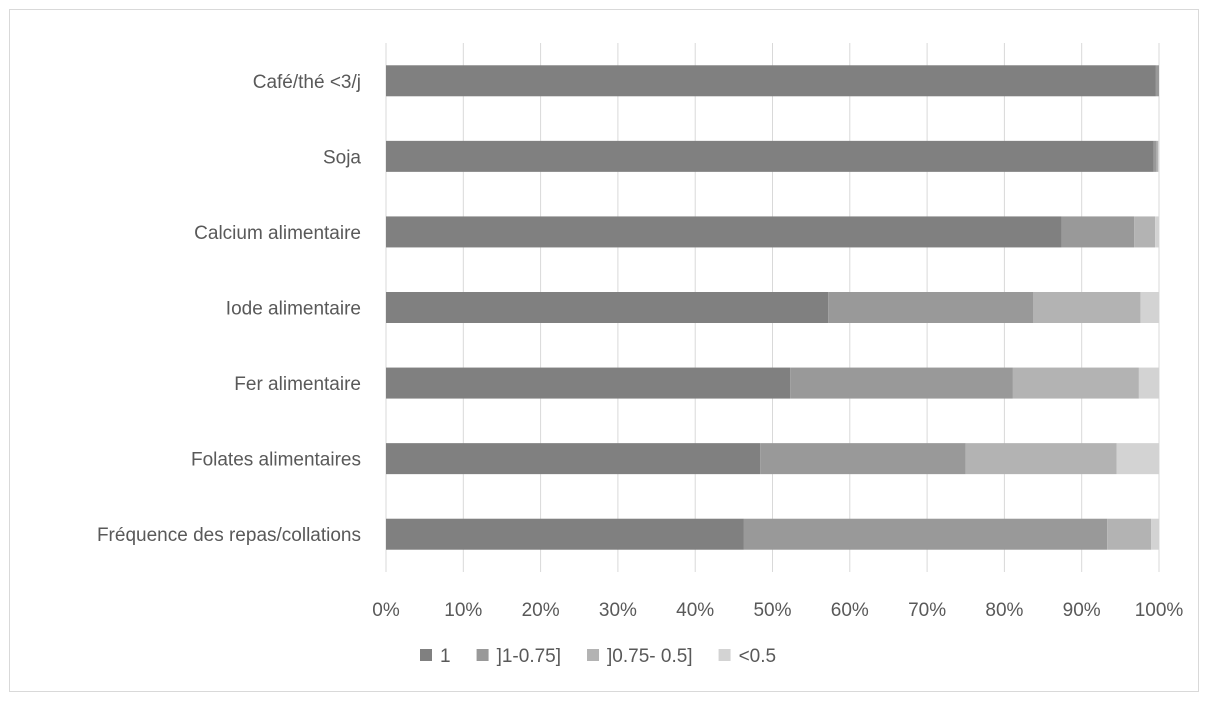  What do you see at coordinates (297, 384) in the screenshot?
I see `category-label: Fer alimentaire` at bounding box center [297, 384].